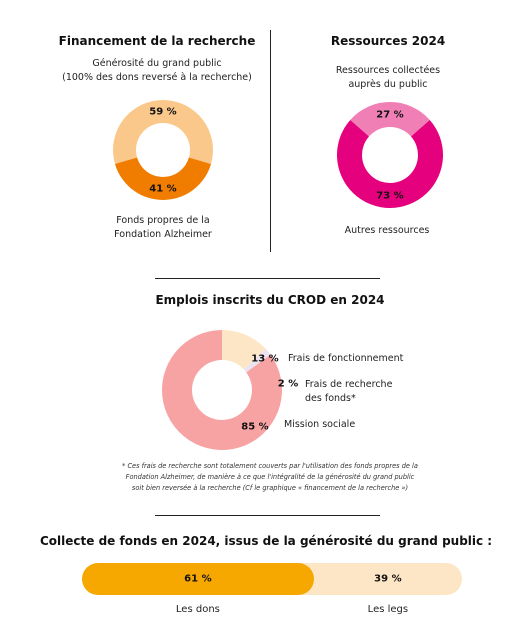  What do you see at coordinates (388, 77) in the screenshot?
I see `category-label: Ressources collectées auprès du public` at bounding box center [388, 77].